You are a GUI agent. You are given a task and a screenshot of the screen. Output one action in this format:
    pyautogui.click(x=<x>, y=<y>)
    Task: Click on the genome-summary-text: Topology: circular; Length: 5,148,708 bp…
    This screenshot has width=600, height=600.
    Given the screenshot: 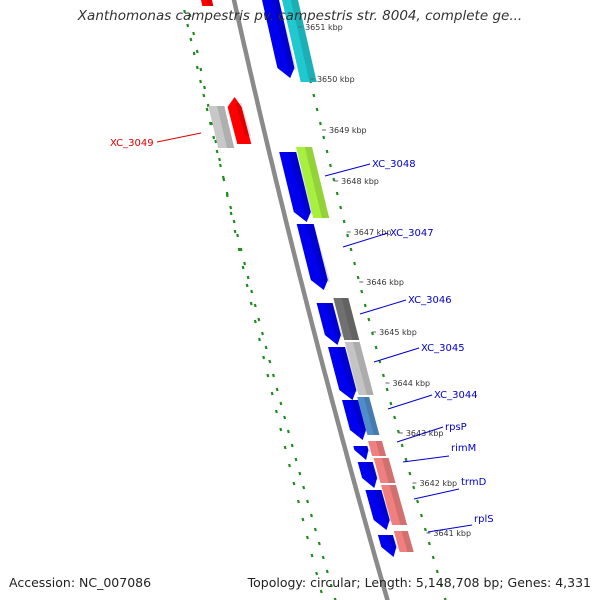 What is the action you would take?
    pyautogui.click(x=419, y=582)
    